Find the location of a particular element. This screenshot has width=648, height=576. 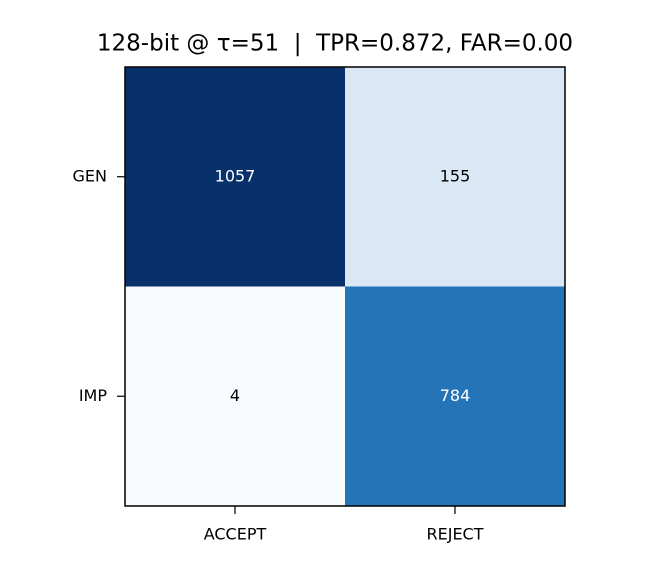

chart-title: 128-bit @ τ=51 | TPR=0.872, FAR=0.00 is located at coordinates (335, 44).